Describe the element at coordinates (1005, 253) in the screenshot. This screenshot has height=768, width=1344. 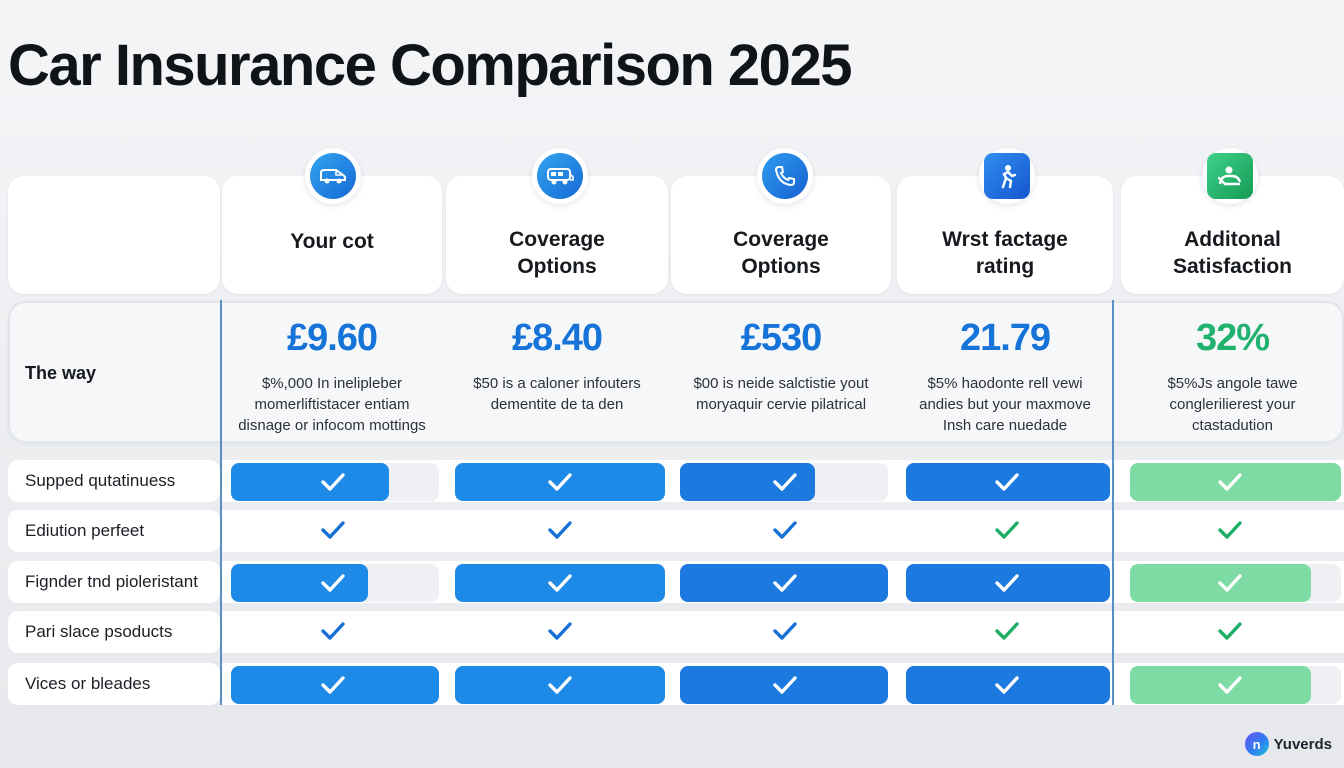
I see `column-header-title: Wrst factage rating` at that location.